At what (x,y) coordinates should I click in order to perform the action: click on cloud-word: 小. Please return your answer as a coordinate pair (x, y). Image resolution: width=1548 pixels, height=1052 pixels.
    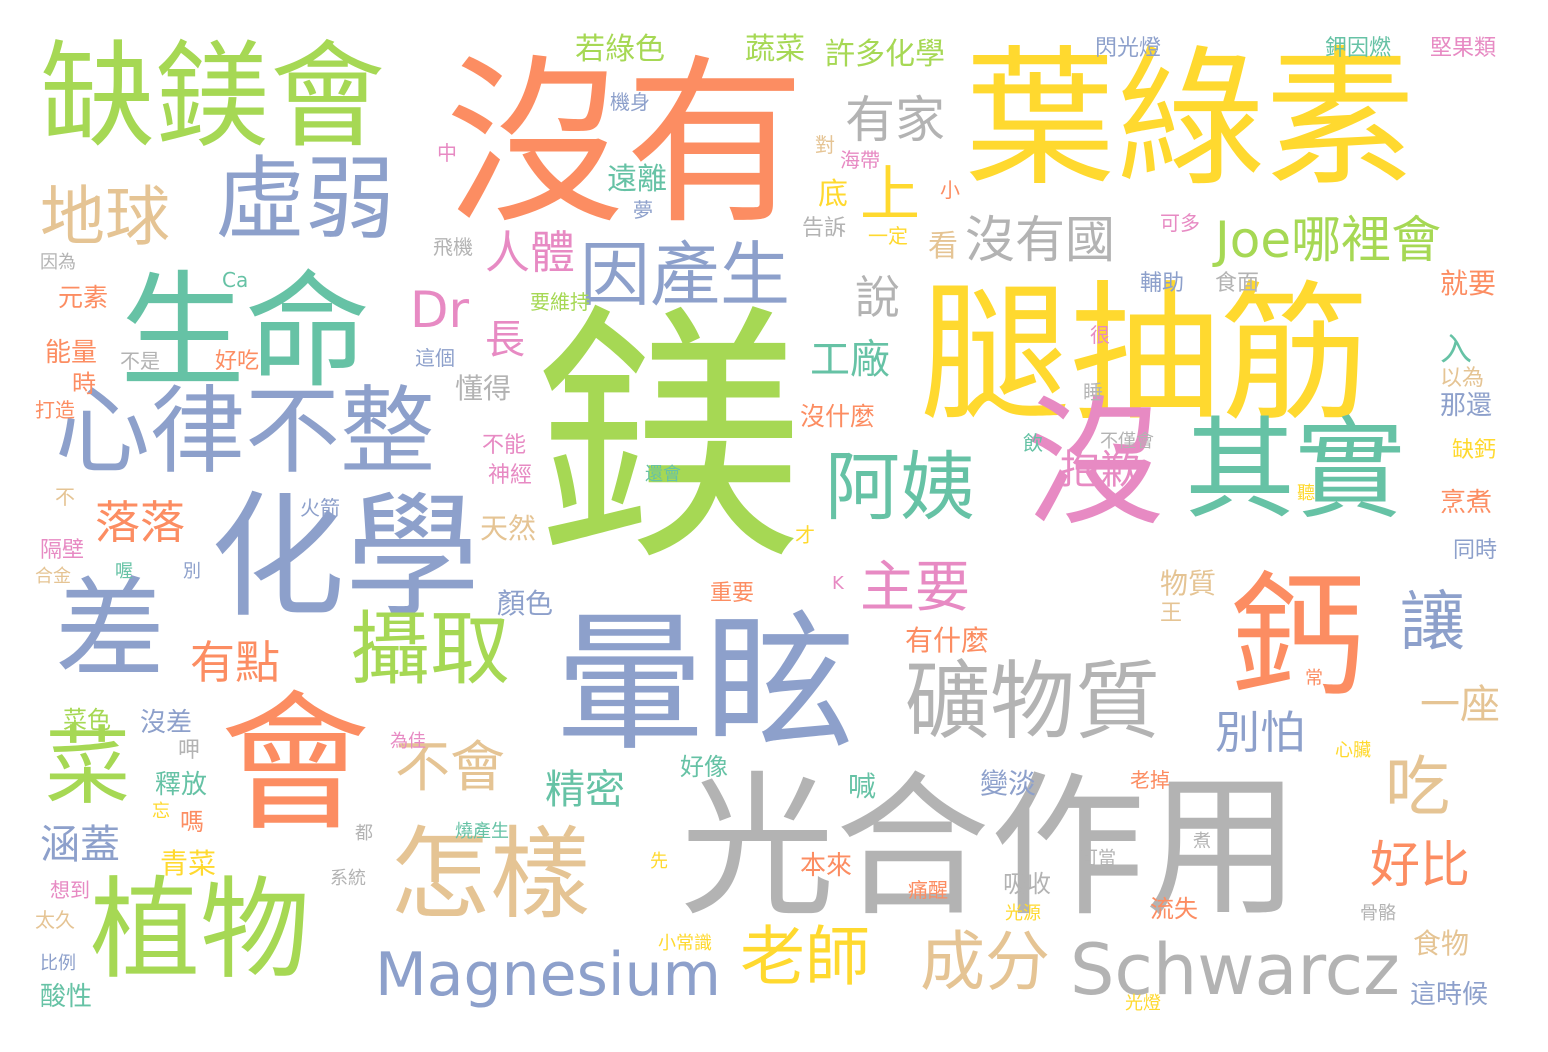
    Looking at the image, I should click on (950, 190).